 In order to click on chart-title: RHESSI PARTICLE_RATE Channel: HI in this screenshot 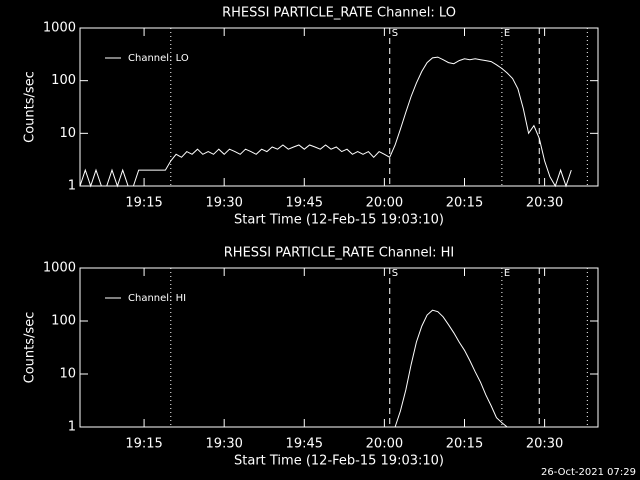, I will do `click(339, 253)`.